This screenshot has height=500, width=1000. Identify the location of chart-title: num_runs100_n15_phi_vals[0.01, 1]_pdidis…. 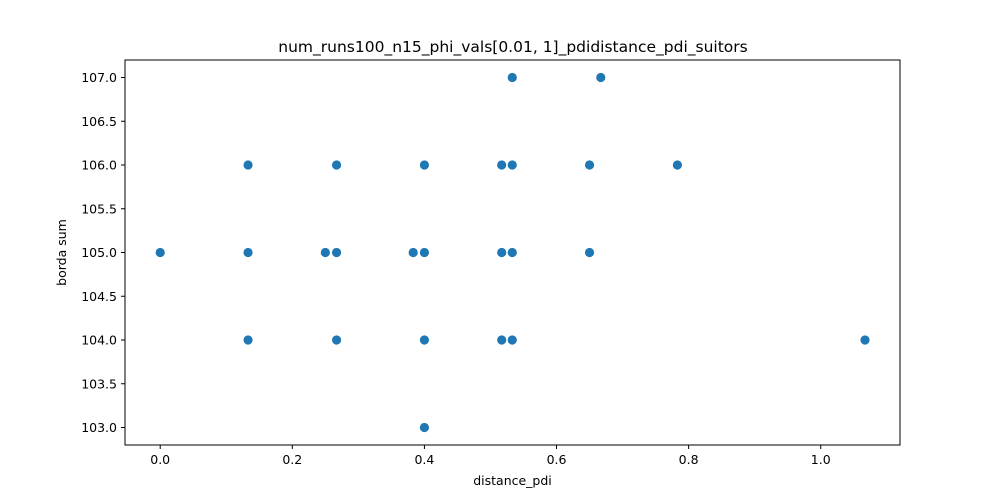
(512, 47).